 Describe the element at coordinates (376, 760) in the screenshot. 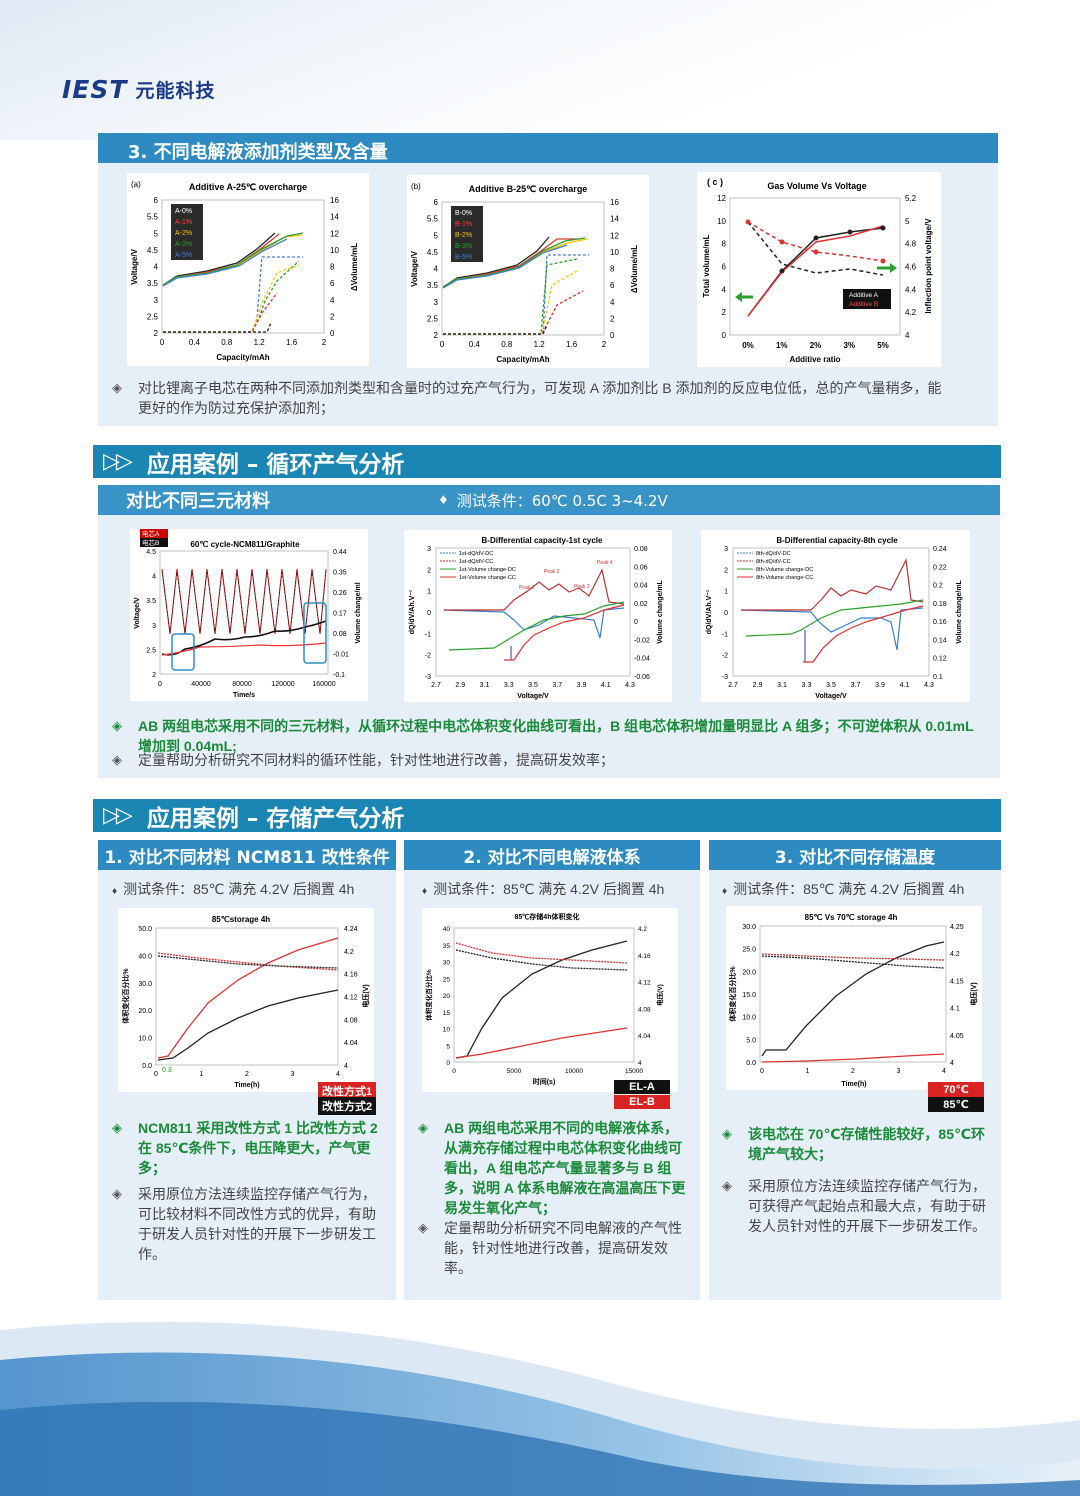

I see `bullet-text: 定量帮助分析研究不同材料的循环性能，针对性地进行改善，提高研发效率；` at that location.